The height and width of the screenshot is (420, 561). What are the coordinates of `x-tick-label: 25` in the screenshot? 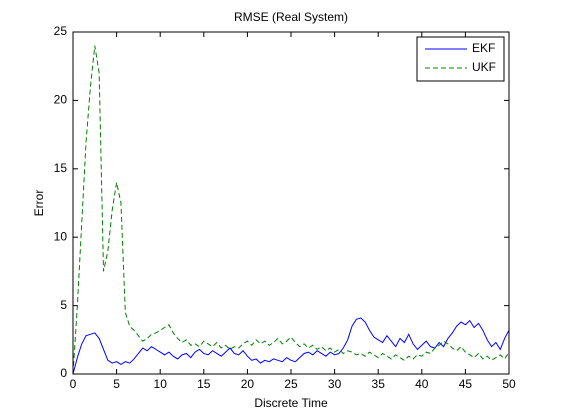 It's located at (291, 384).